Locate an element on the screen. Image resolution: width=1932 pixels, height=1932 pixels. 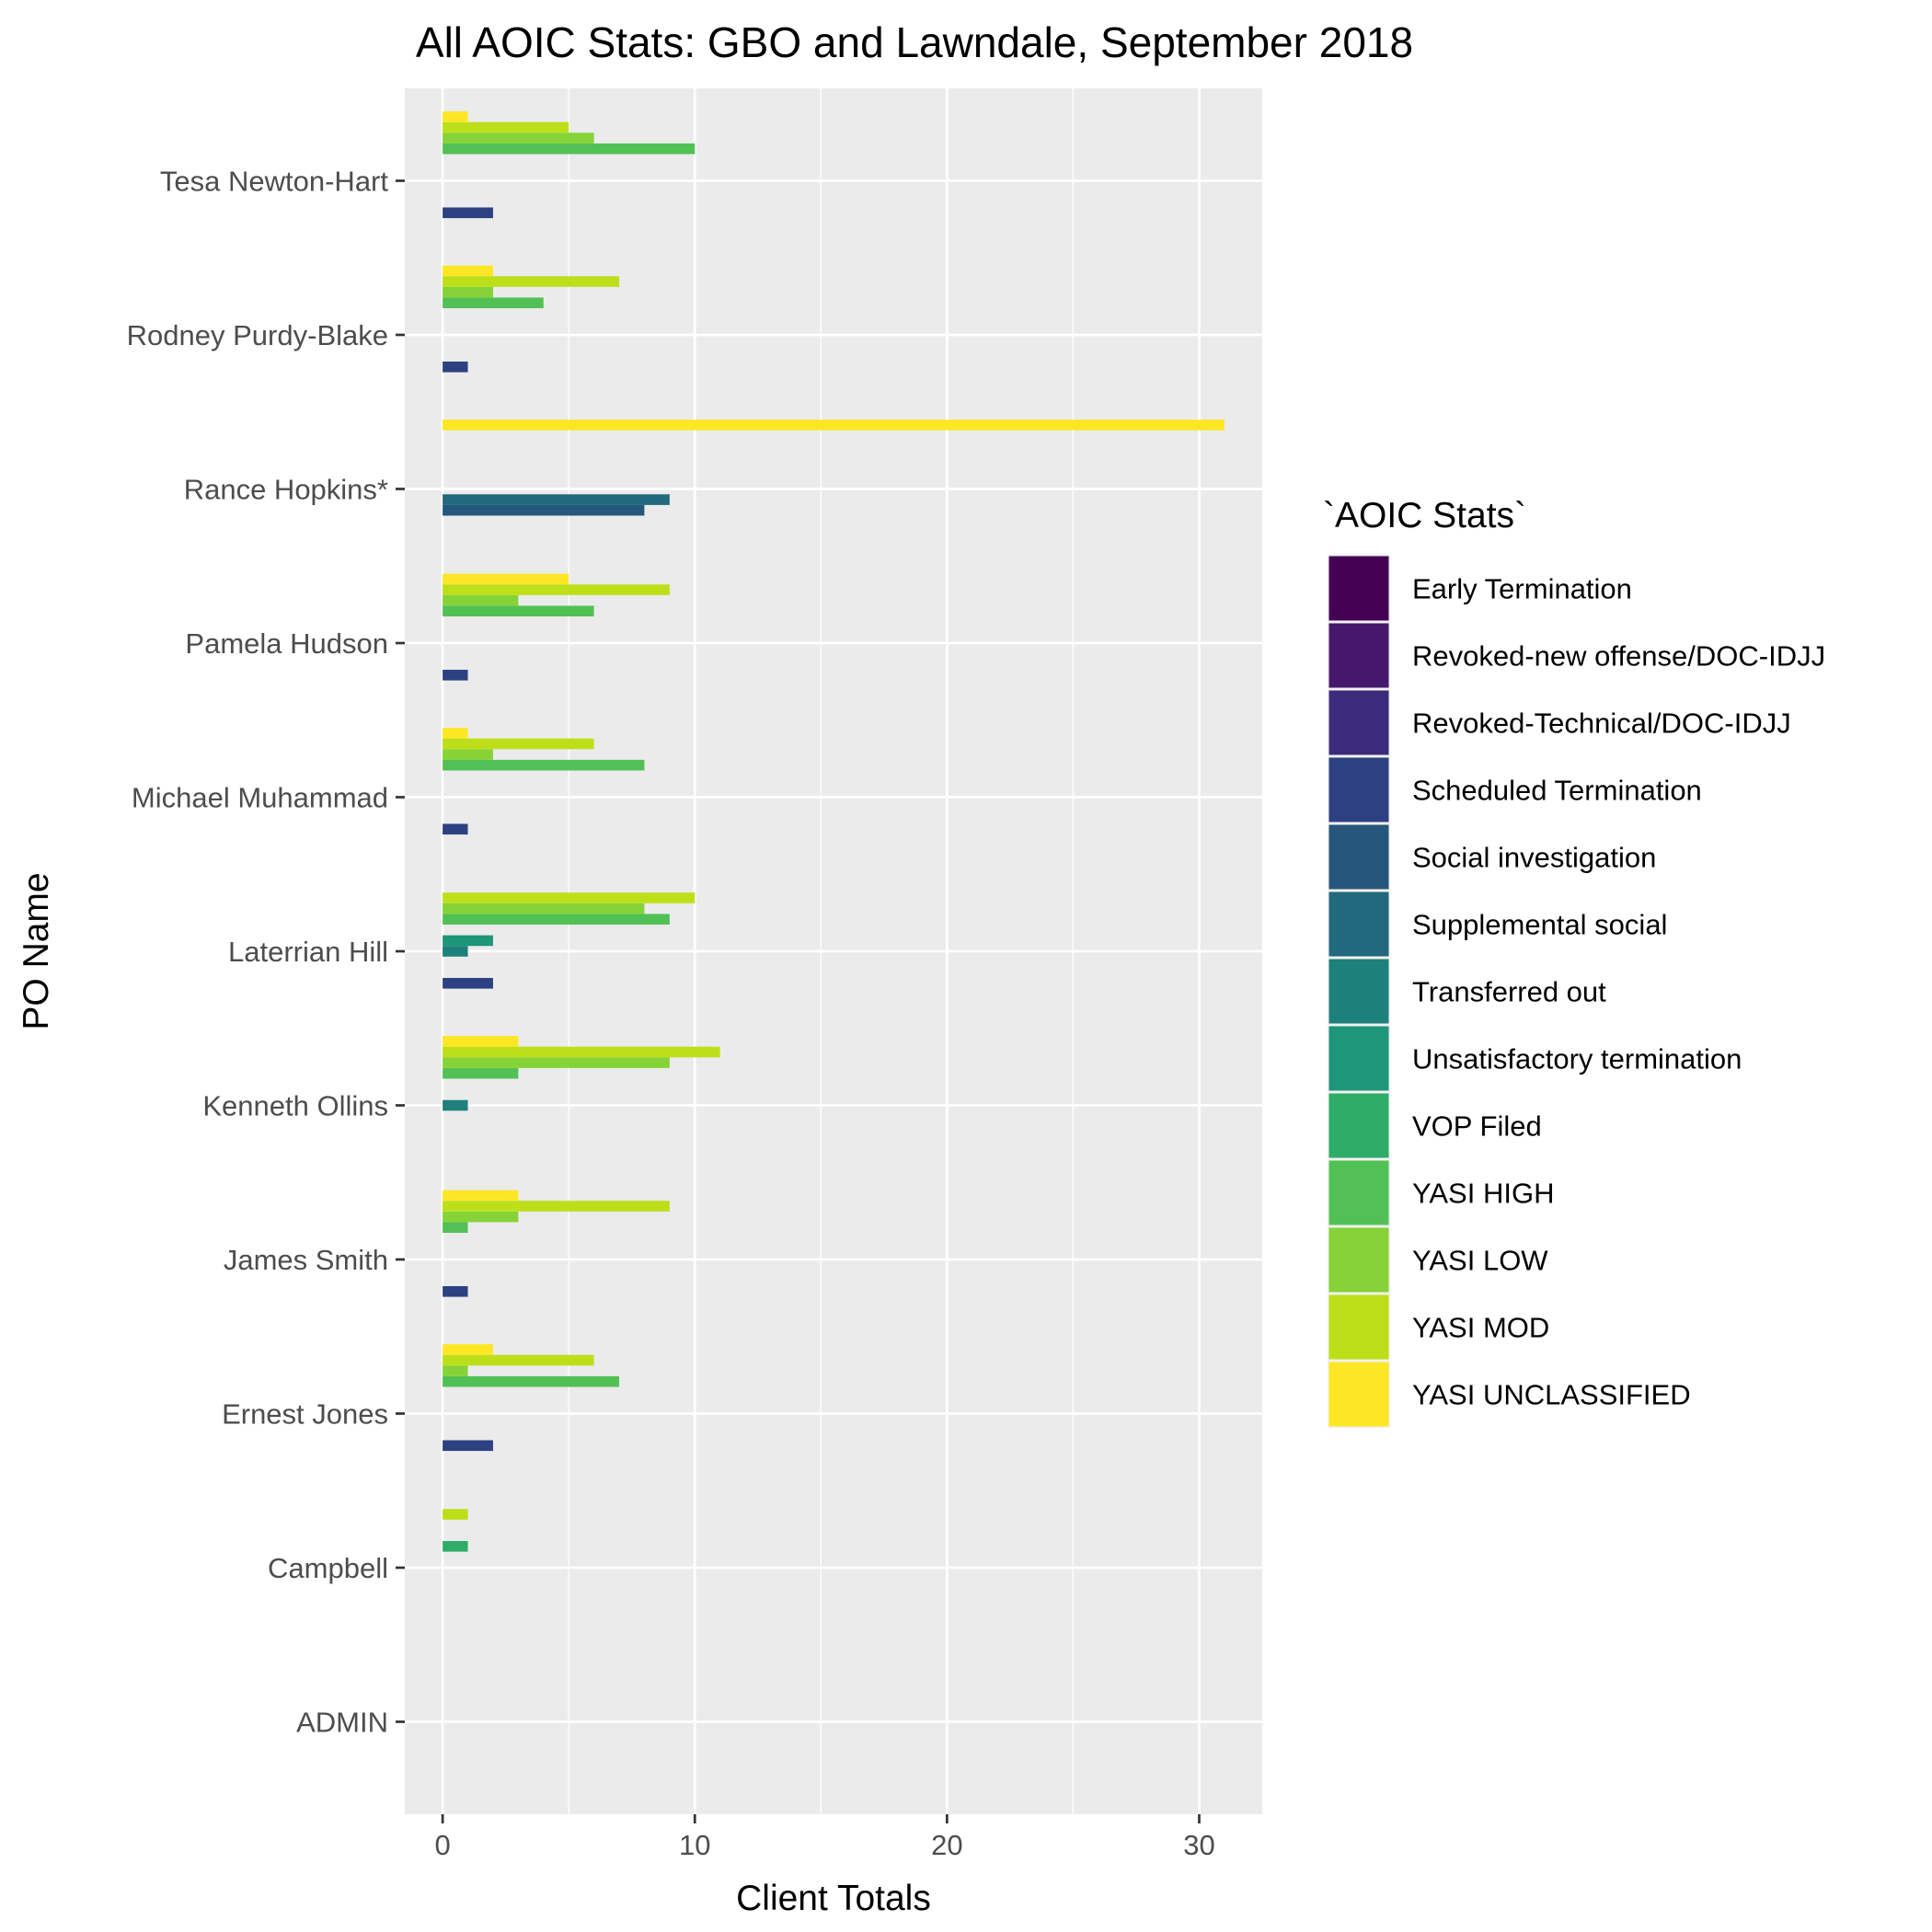
bar: Pamela Hudson — YASI HIGH: 6 is located at coordinates (518, 611).